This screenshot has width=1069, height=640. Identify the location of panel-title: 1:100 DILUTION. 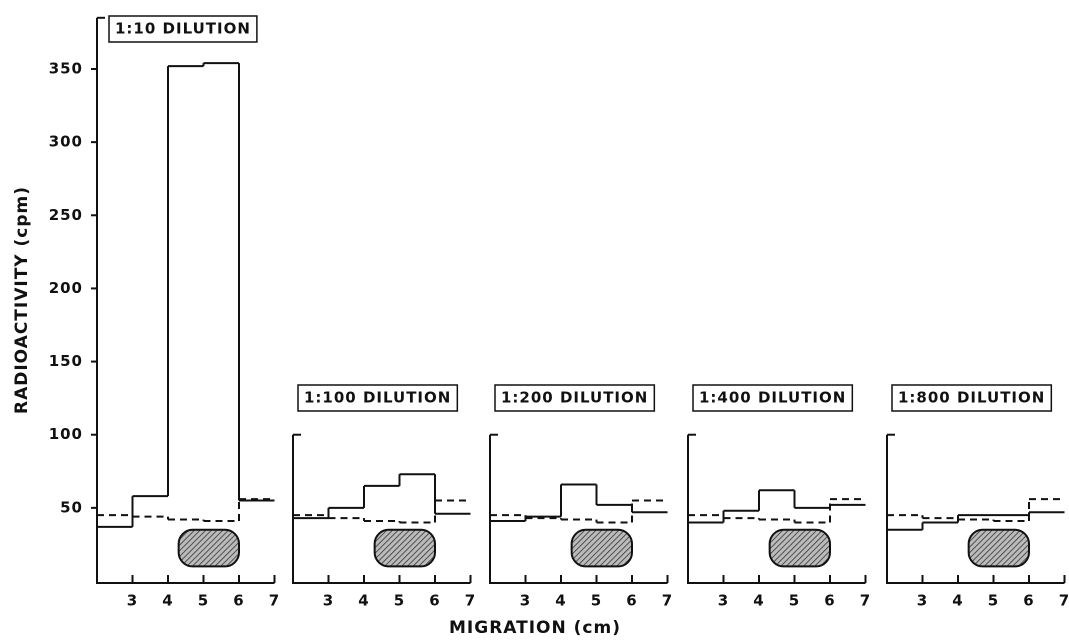
(377, 398).